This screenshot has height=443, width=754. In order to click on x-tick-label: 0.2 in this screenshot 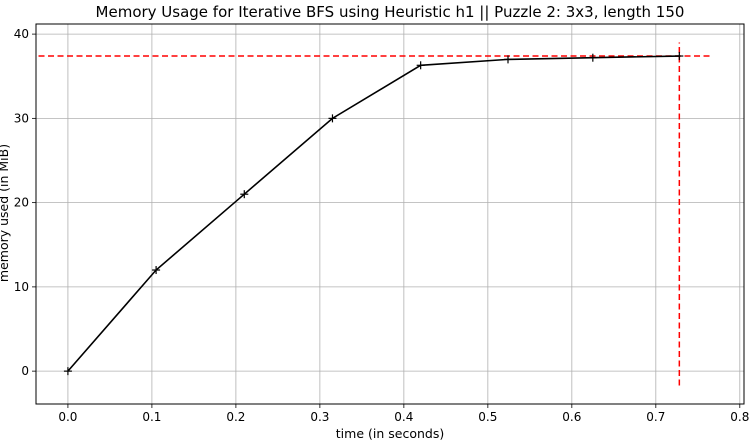, I will do `click(235, 417)`.